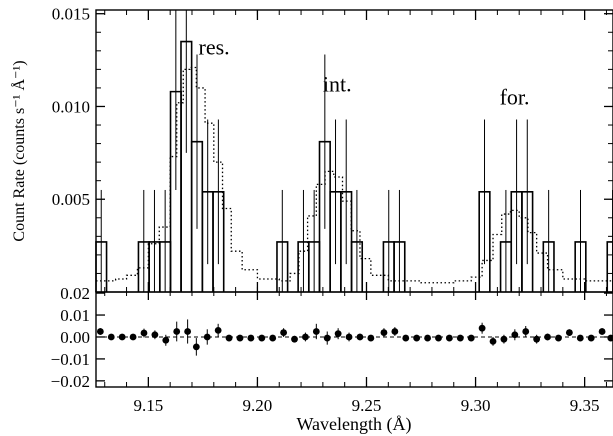 The image size is (613, 436). Describe the element at coordinates (71, 14) in the screenshot. I see `y-tick-label: 0.015` at that location.